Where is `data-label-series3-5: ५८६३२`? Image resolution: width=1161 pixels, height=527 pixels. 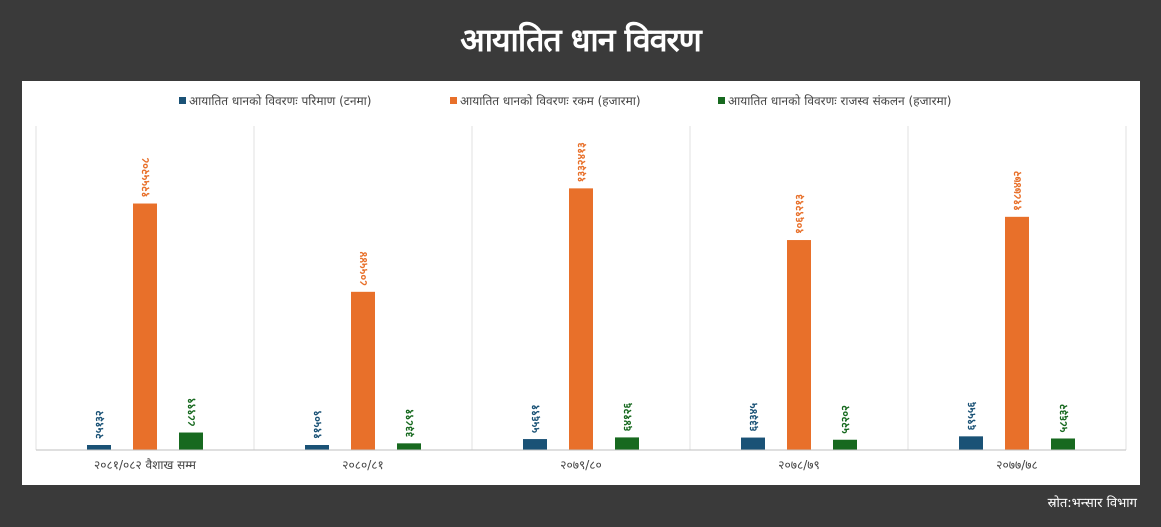 data-label-series3-5: ५८६३२ is located at coordinates (1063, 418).